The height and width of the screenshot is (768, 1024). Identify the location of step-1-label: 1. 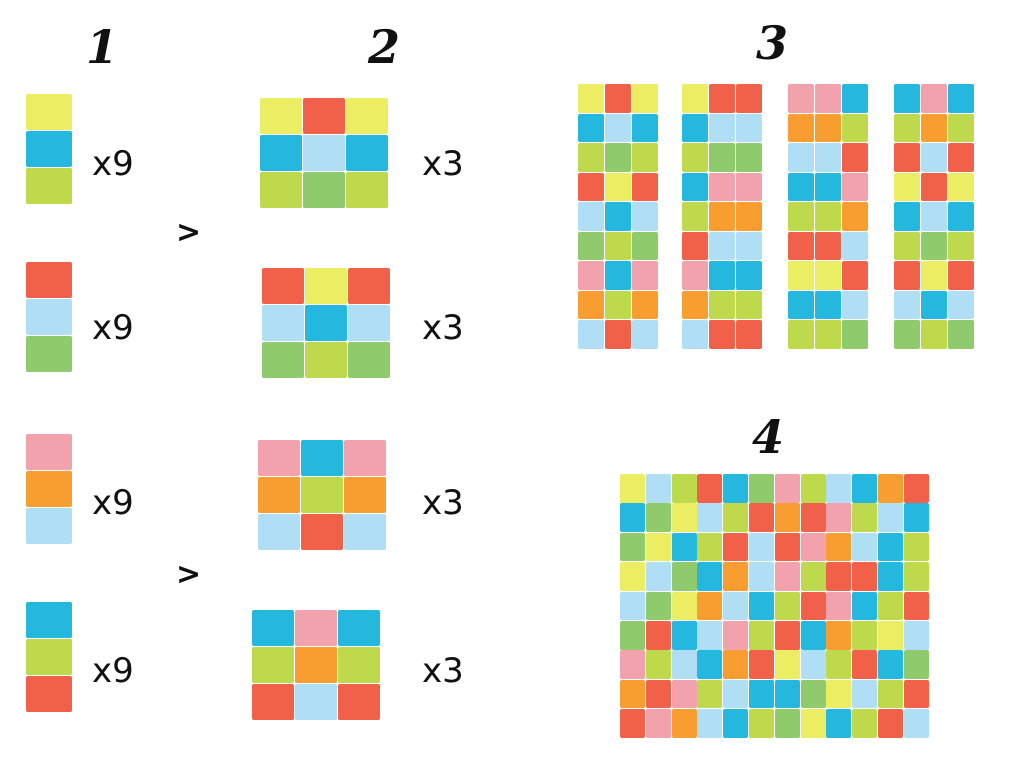
(102, 47).